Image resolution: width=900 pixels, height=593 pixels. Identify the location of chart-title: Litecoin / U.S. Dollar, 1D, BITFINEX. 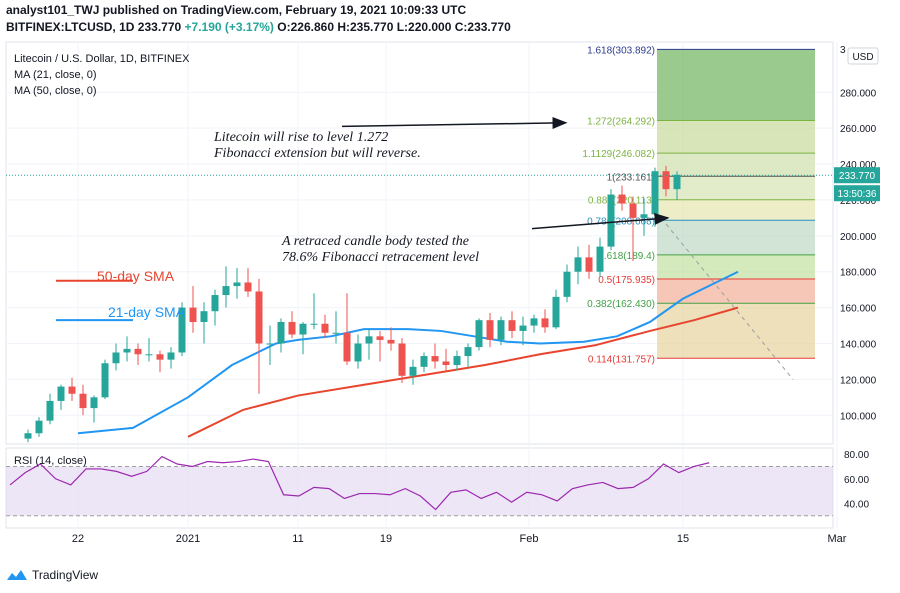
(102, 59).